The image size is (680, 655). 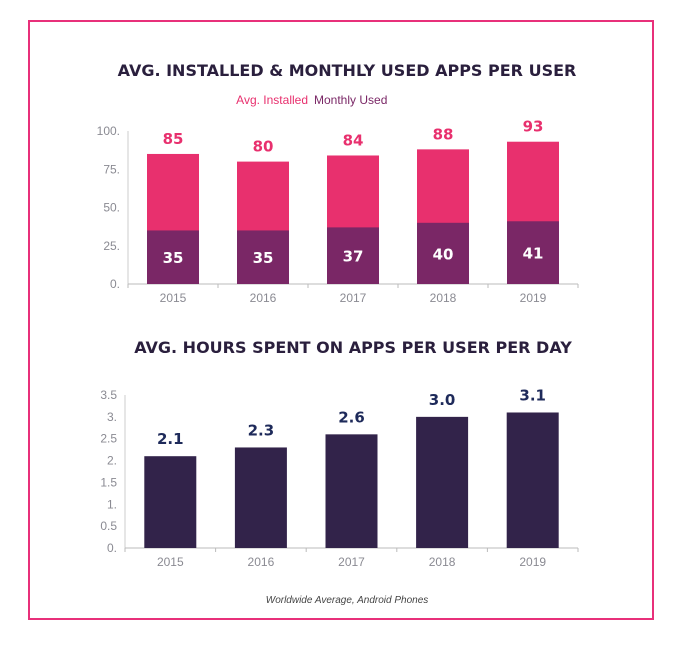 I want to click on y-tick-label: 1., so click(x=112, y=504).